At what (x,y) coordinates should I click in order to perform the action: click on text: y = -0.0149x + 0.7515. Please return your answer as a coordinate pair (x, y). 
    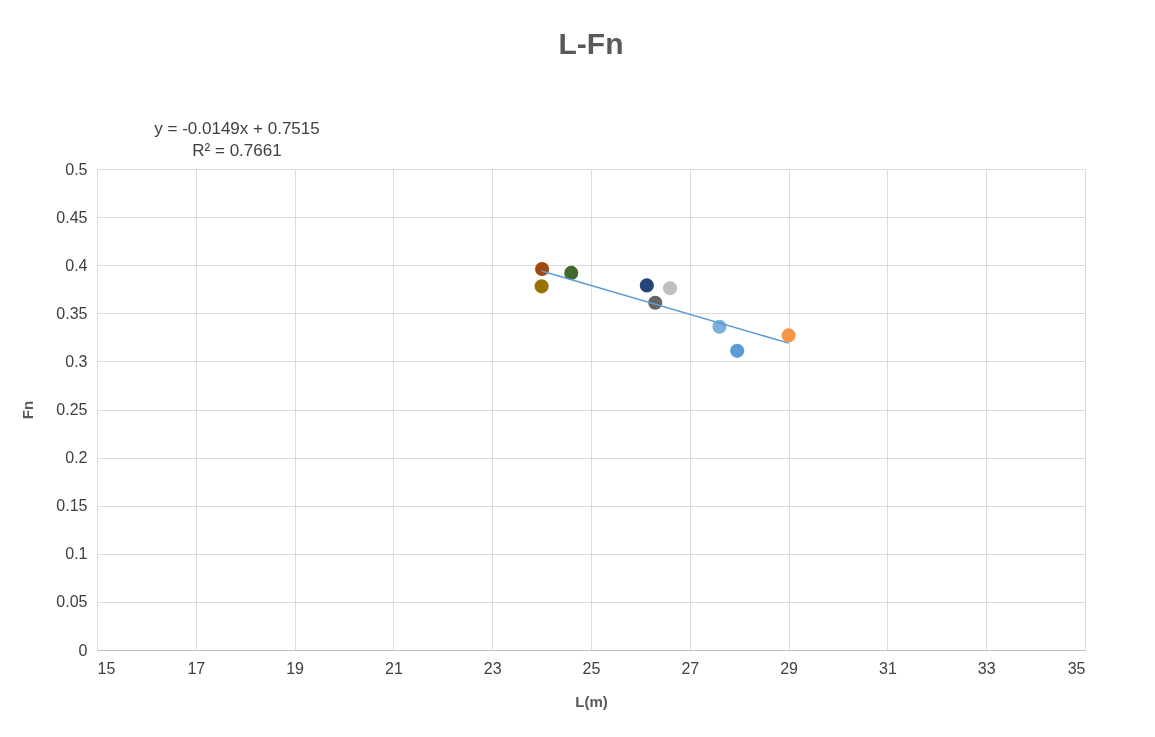
    Looking at the image, I should click on (237, 128).